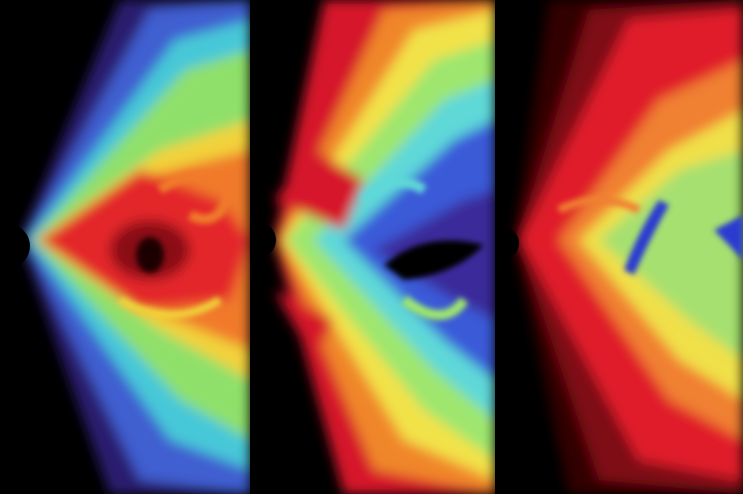  What do you see at coordinates (15, 246) in the screenshot?
I see `panel-1-central-body` at bounding box center [15, 246].